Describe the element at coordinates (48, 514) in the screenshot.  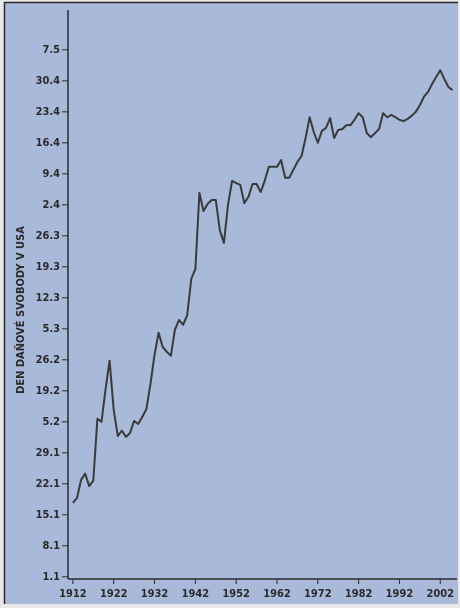
I see `y-tick-label: 15.1` at that location.